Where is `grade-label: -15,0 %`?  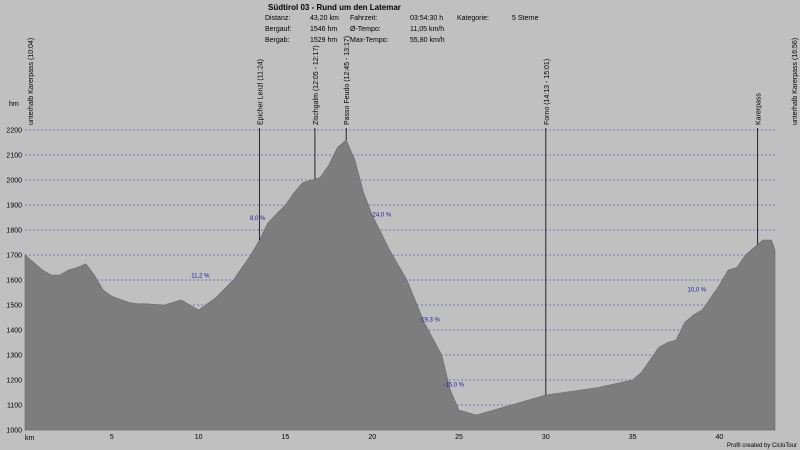 grade-label: -15,0 % is located at coordinates (453, 385).